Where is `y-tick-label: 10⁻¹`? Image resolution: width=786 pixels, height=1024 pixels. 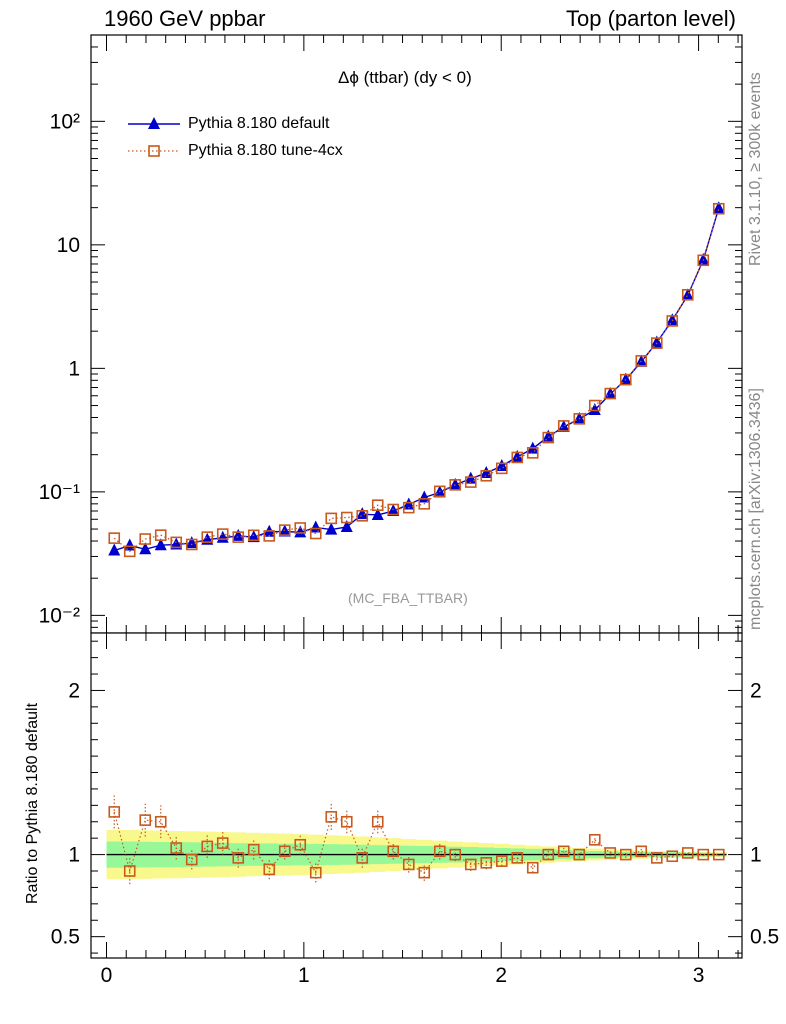
y-tick-label: 10⁻¹ is located at coordinates (59, 492).